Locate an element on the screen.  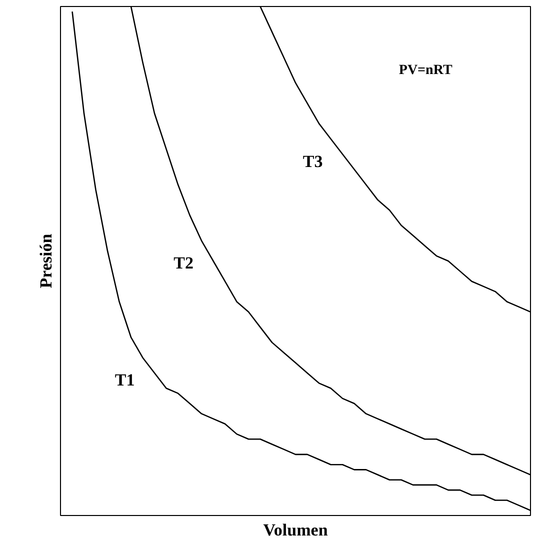
series-label: T1 is located at coordinates (124, 380).